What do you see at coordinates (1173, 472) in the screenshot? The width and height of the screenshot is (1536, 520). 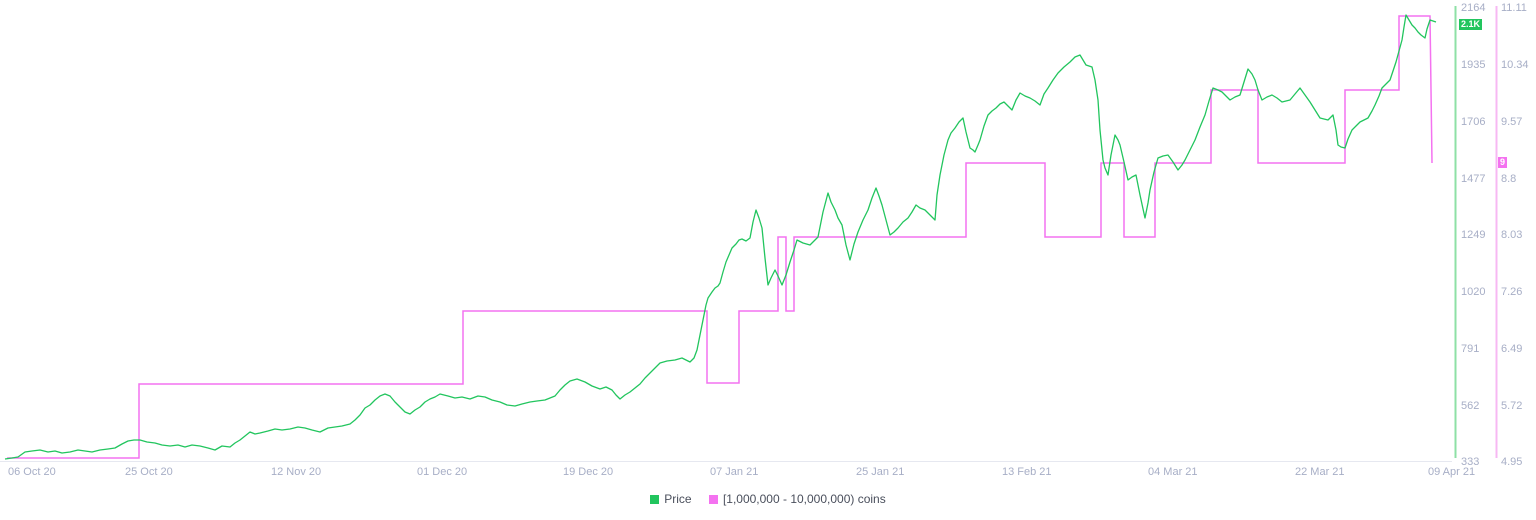 I see `x-tick: 04 Mar 21` at bounding box center [1173, 472].